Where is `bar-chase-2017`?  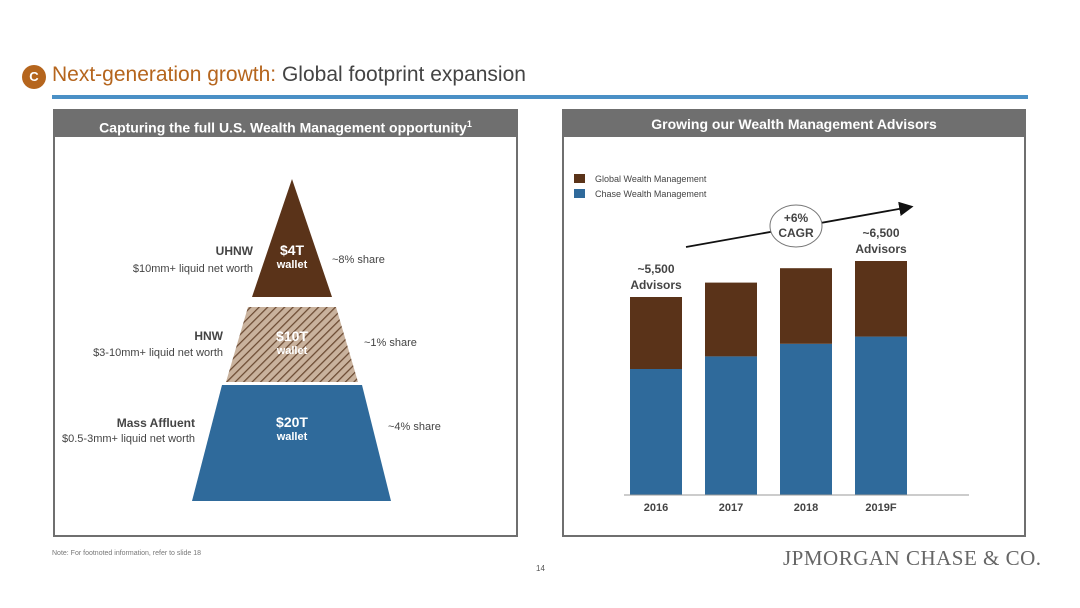
bar-chase-2017 is located at coordinates (731, 425).